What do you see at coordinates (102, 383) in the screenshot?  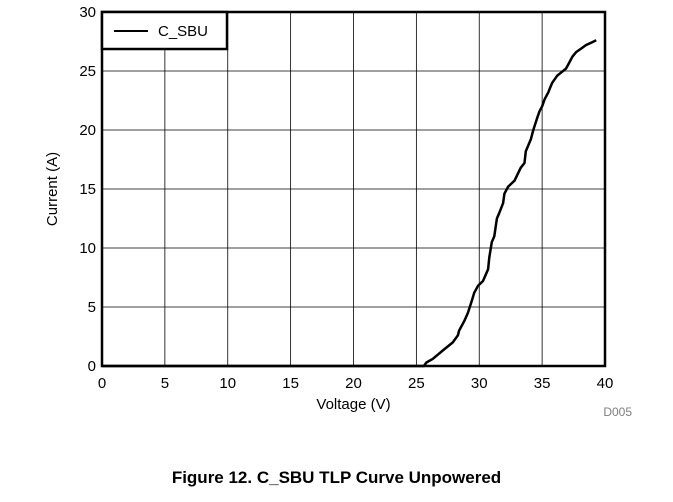 I see `x-tick-label: 0` at bounding box center [102, 383].